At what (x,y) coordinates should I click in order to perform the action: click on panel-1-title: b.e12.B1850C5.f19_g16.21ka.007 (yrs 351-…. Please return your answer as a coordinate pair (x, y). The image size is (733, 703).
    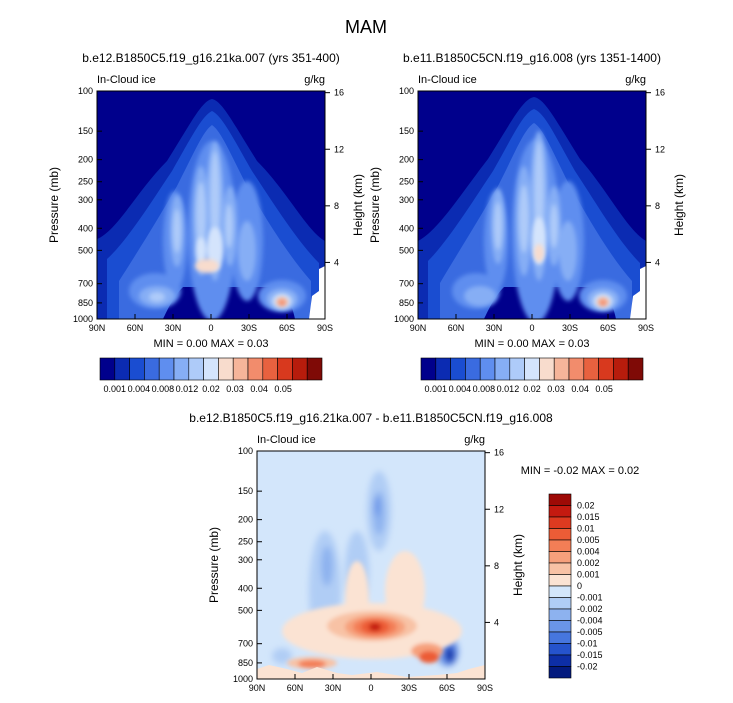
    Looking at the image, I should click on (211, 58).